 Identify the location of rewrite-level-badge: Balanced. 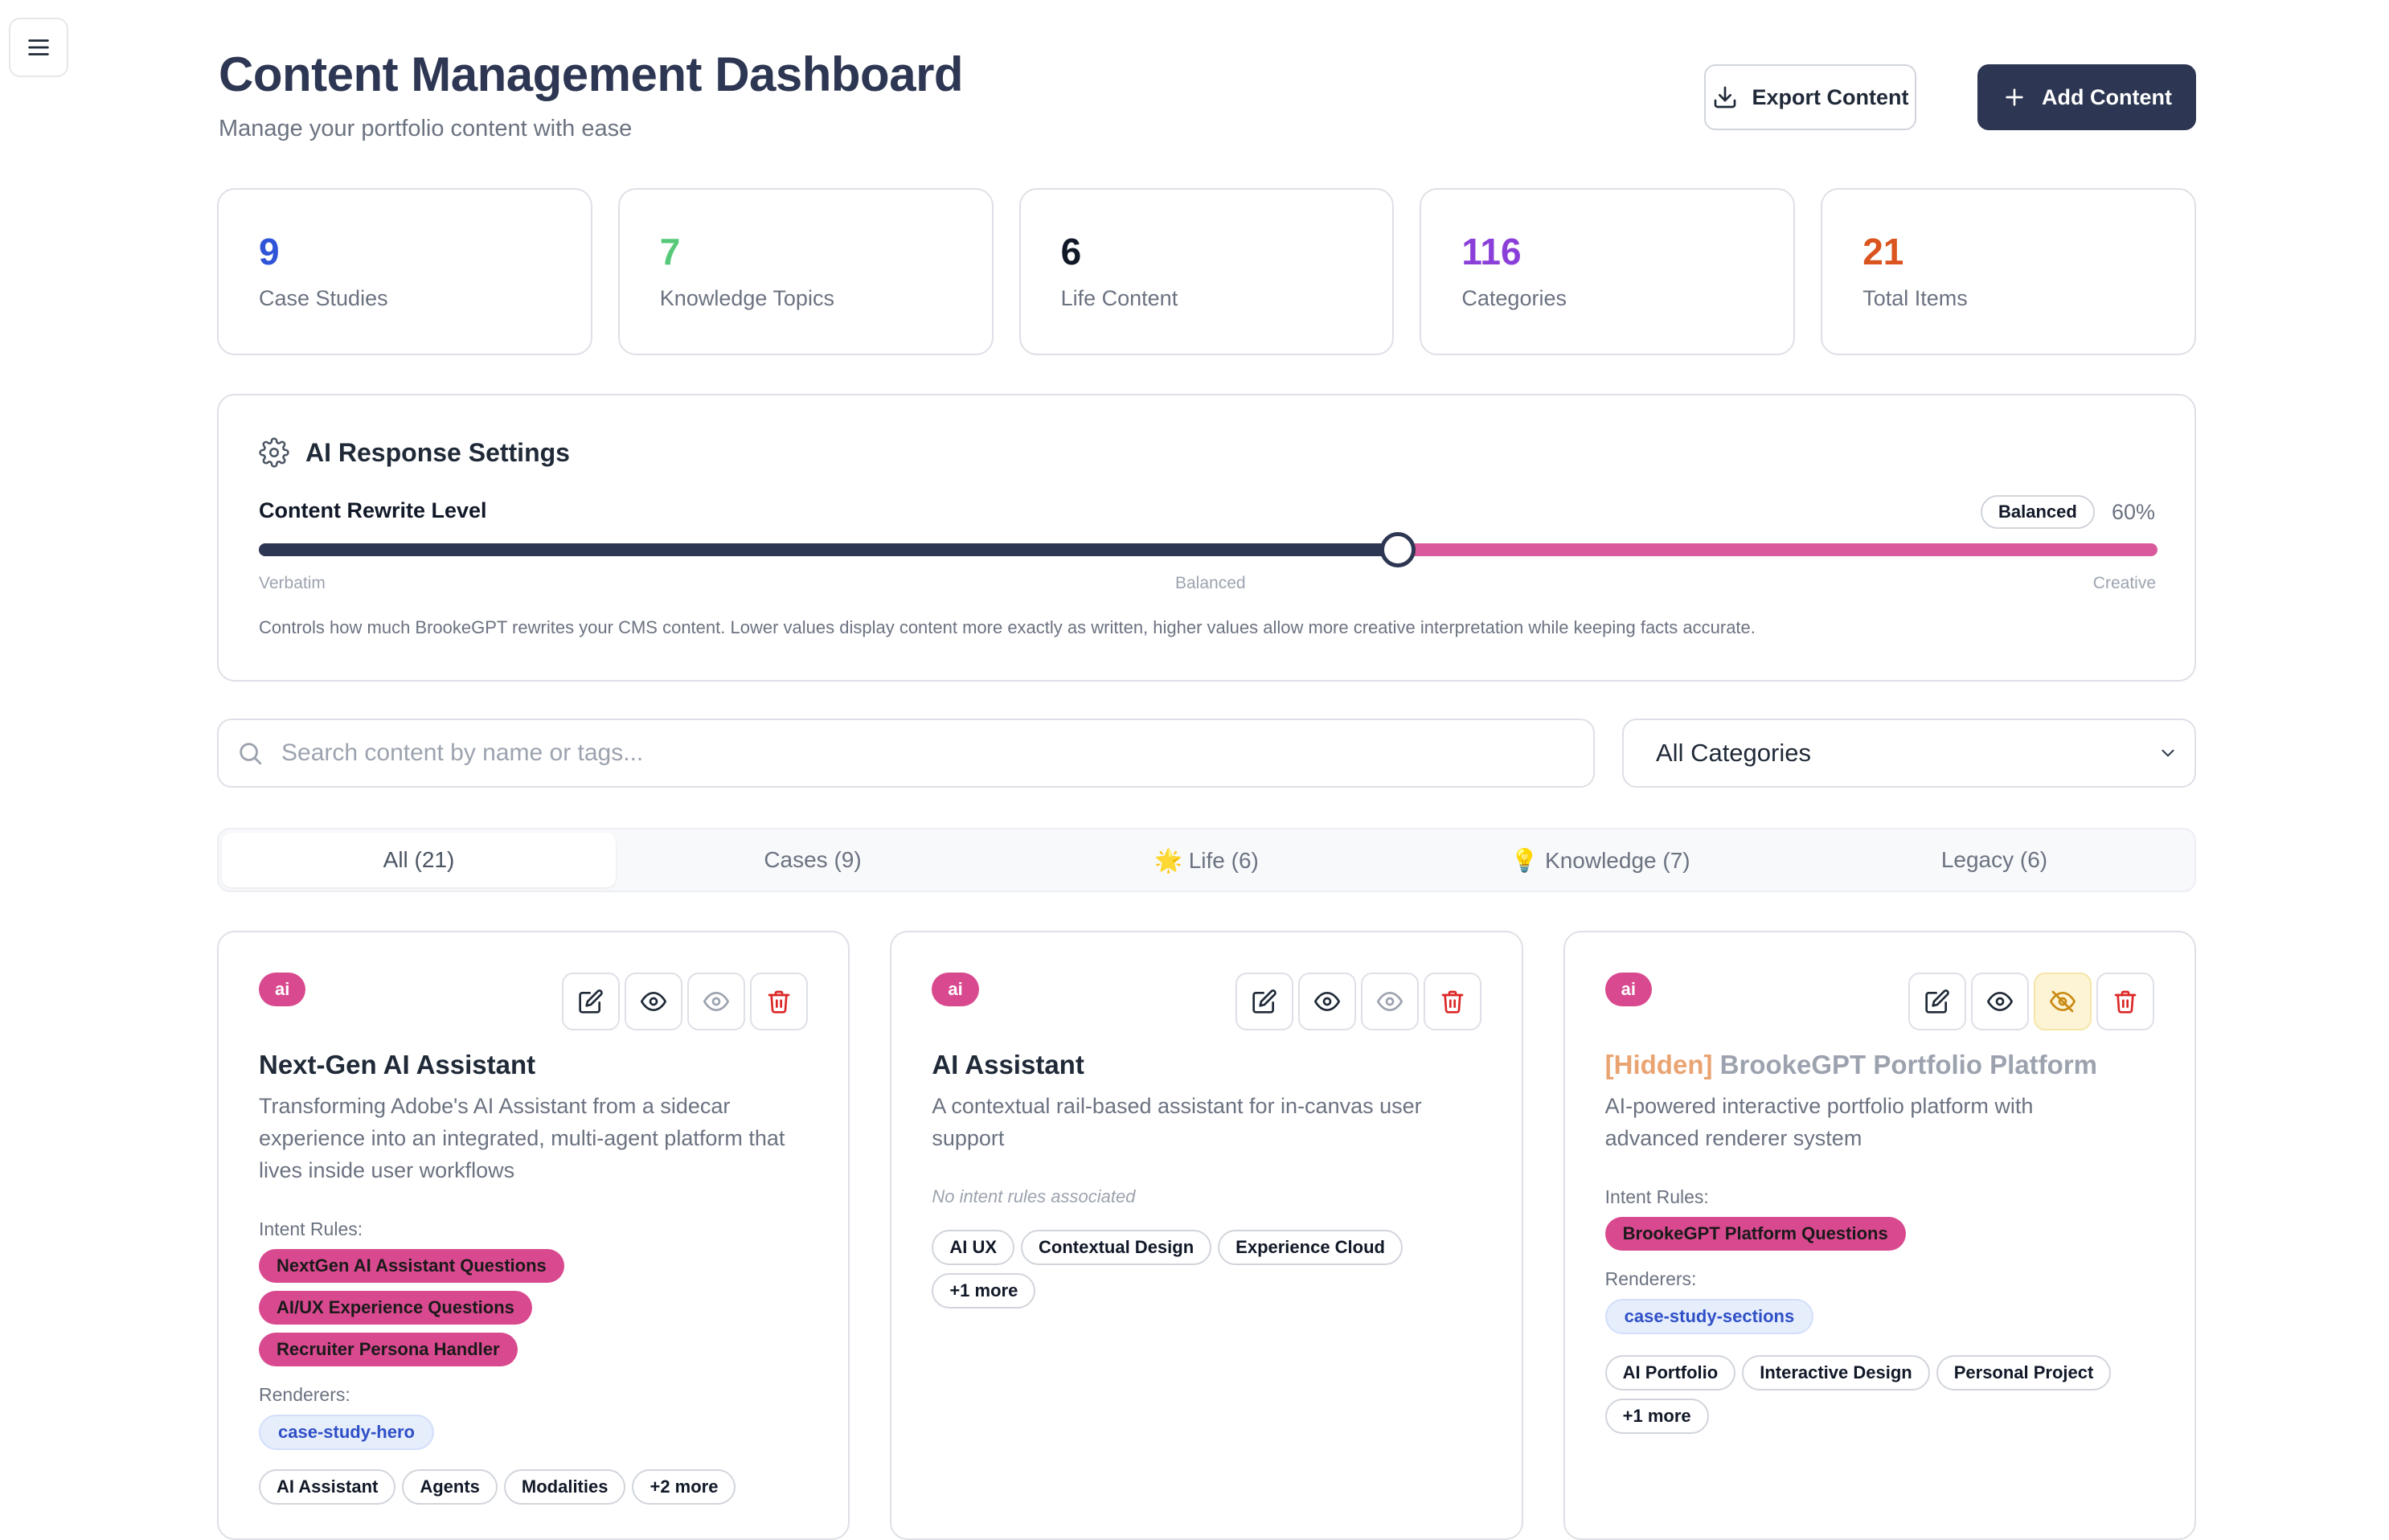
(2038, 512).